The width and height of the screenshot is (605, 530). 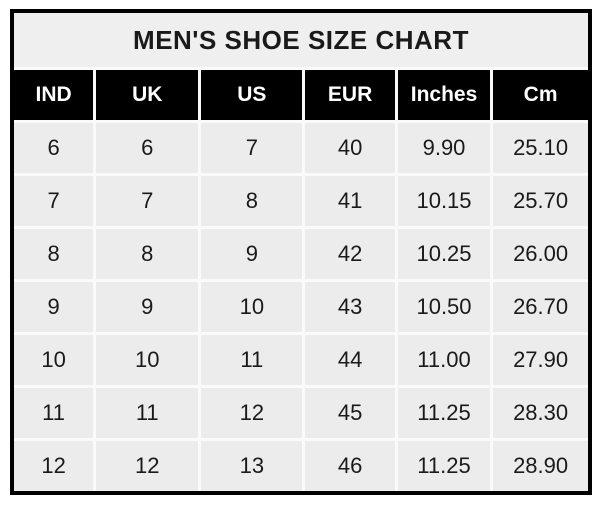 I want to click on table-row: MEN'S SHOE SIZE CHART, so click(x=301, y=39).